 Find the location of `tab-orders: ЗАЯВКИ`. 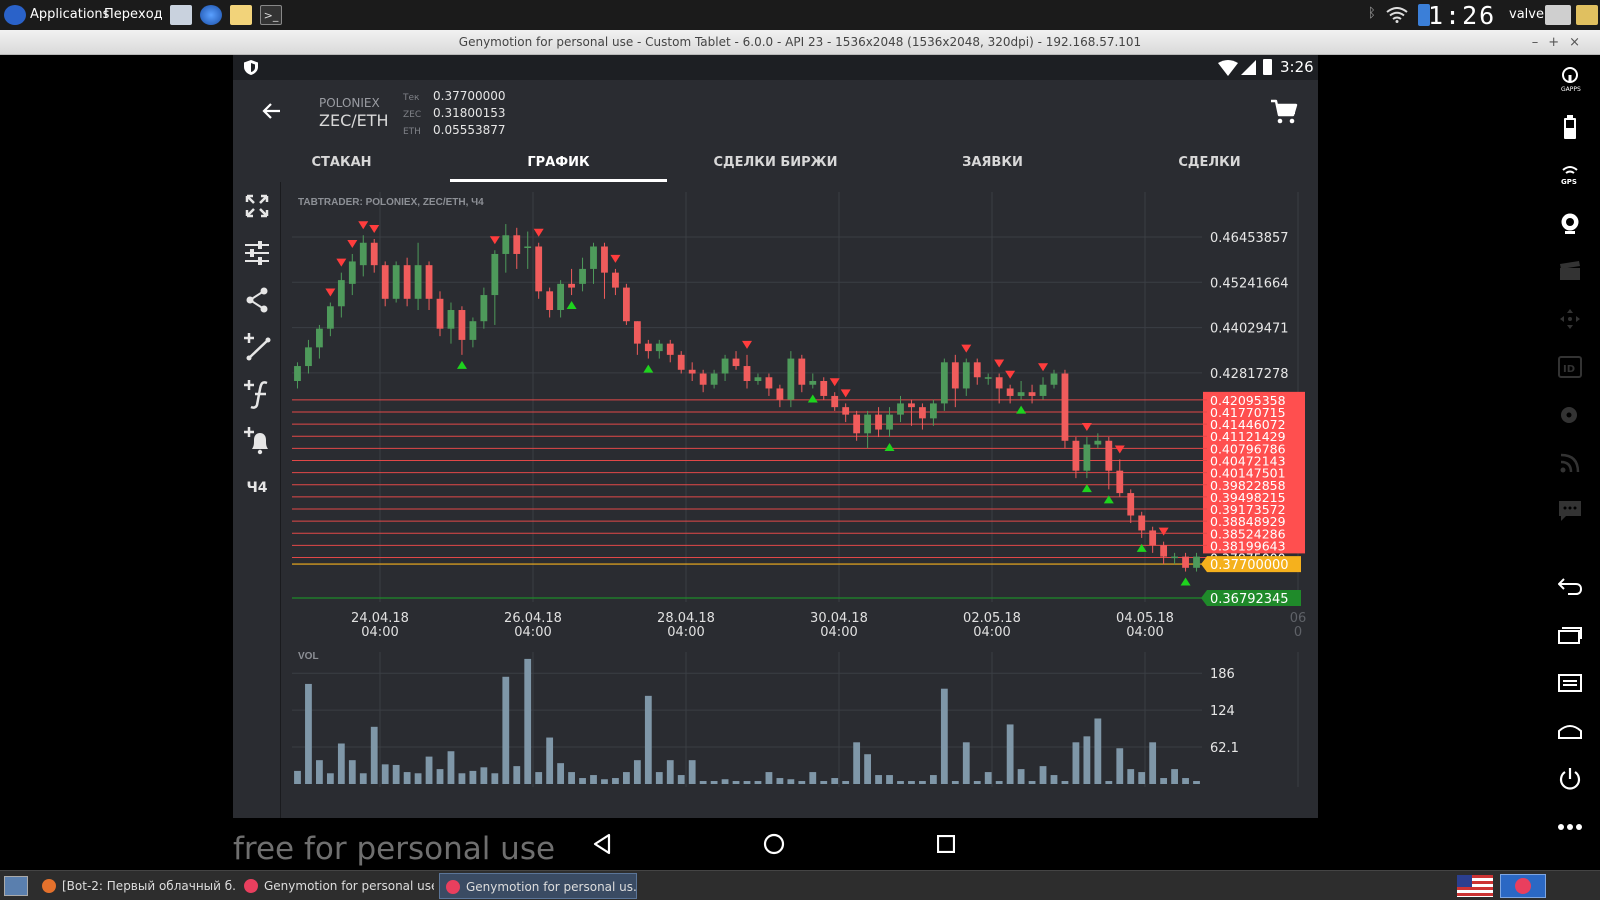

tab-orders: ЗАЯВКИ is located at coordinates (992, 162).